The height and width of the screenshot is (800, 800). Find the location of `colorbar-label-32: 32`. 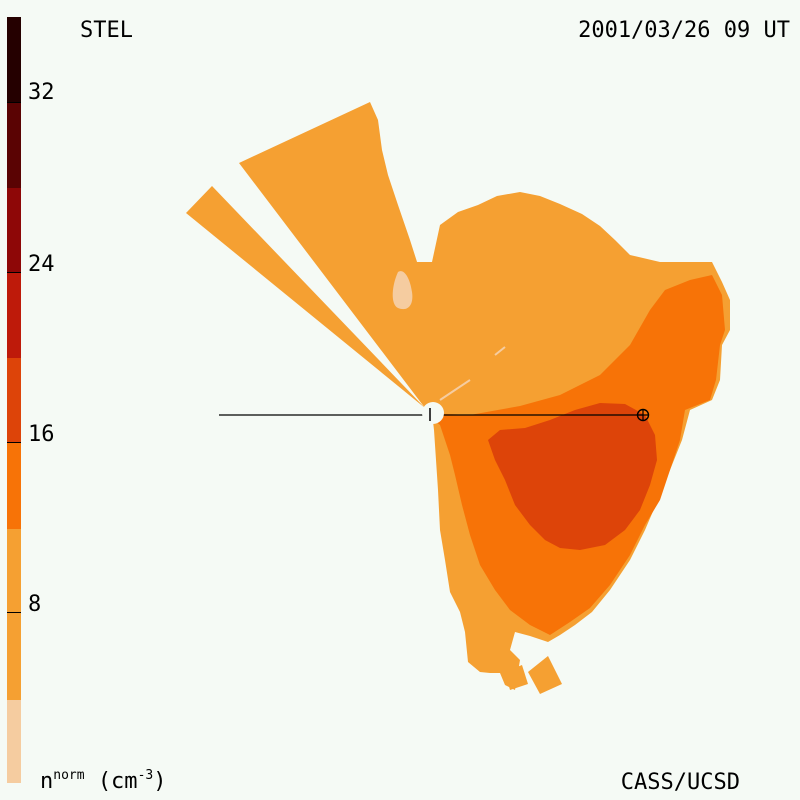

colorbar-label-32: 32 is located at coordinates (41, 92).